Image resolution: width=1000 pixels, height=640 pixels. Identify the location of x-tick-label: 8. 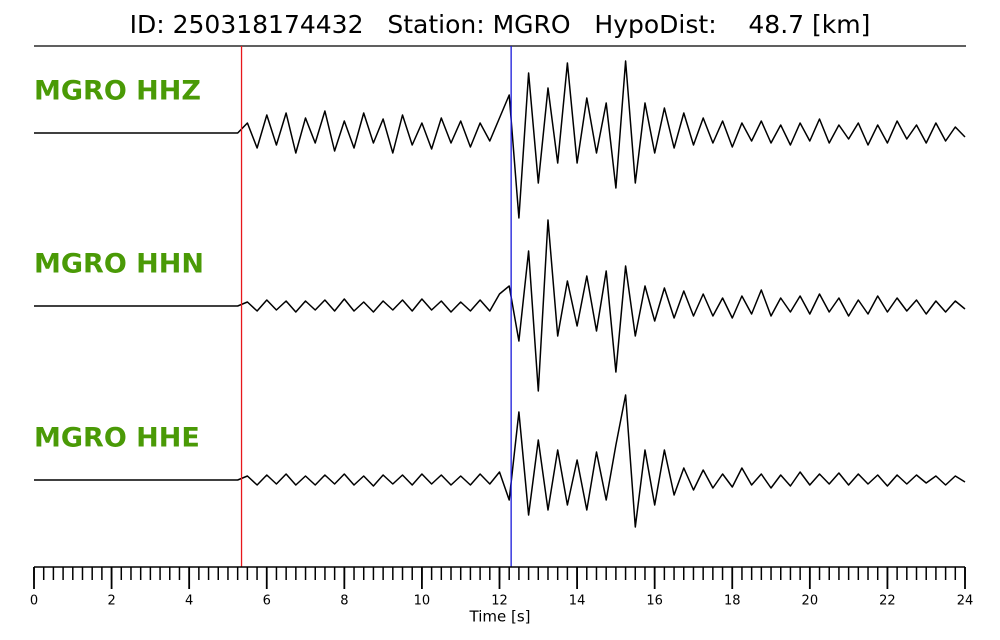
(344, 601).